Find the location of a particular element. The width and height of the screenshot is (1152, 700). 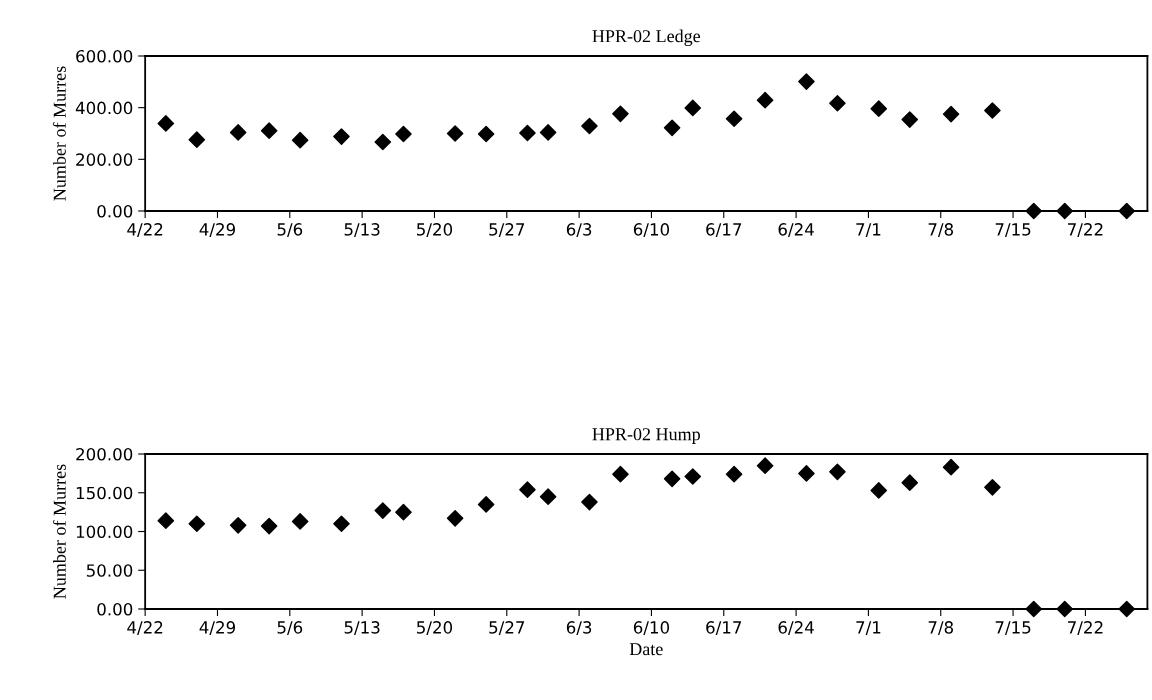

x-axis-title: Date is located at coordinates (646, 649).